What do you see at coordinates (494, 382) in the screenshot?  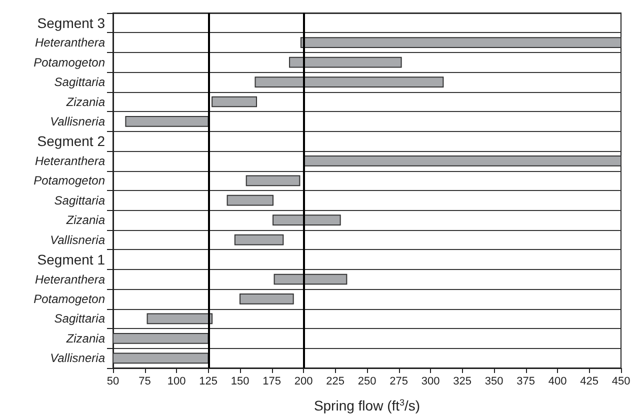 I see `x-tick-label: 350` at bounding box center [494, 382].